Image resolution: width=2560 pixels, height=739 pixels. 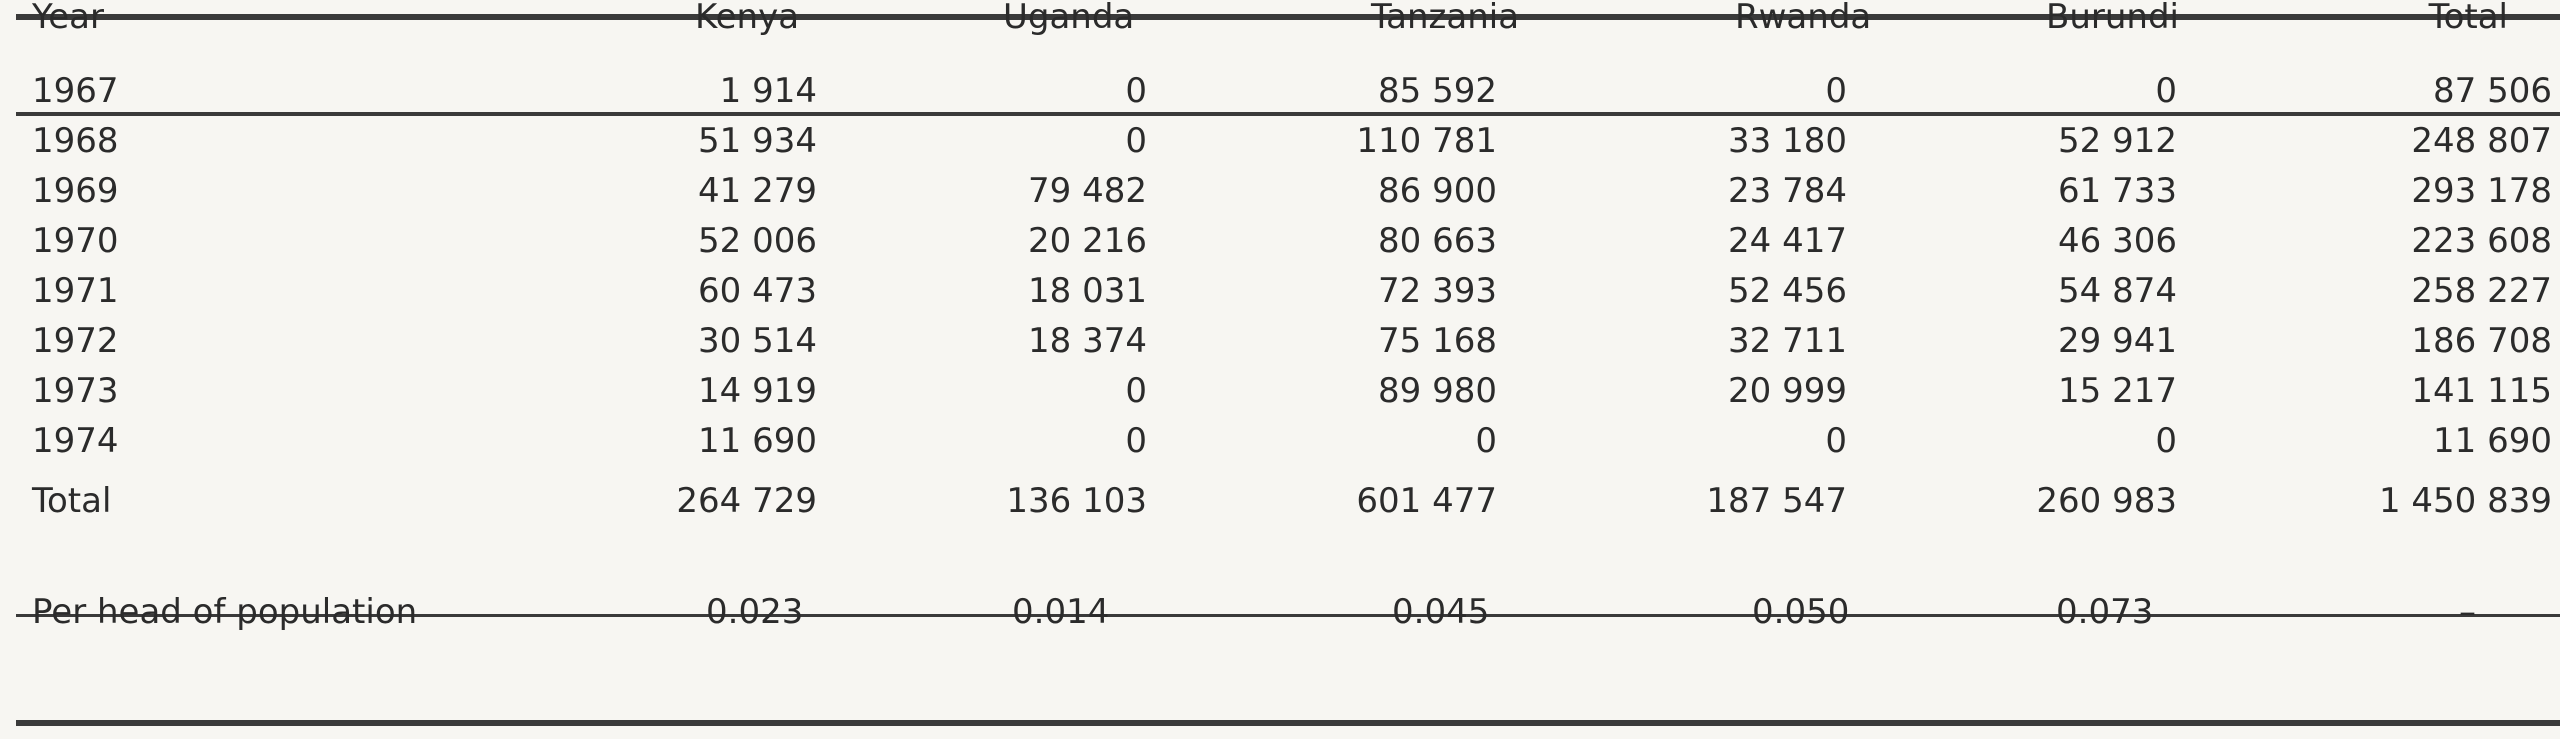 What do you see at coordinates (1437, 391) in the screenshot?
I see `tanzania-cell: 89 980` at bounding box center [1437, 391].